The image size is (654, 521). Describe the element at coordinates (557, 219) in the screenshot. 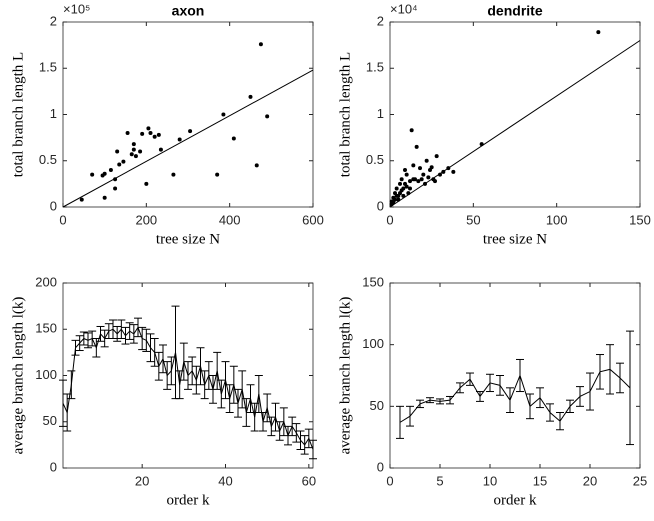

I see `x-tick-label: 100` at that location.